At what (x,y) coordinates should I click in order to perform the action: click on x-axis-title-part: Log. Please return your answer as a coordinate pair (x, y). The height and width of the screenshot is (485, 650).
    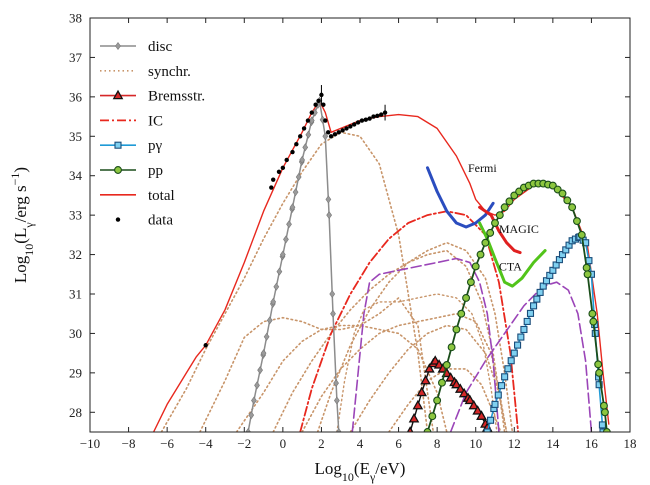
    Looking at the image, I should click on (329, 468).